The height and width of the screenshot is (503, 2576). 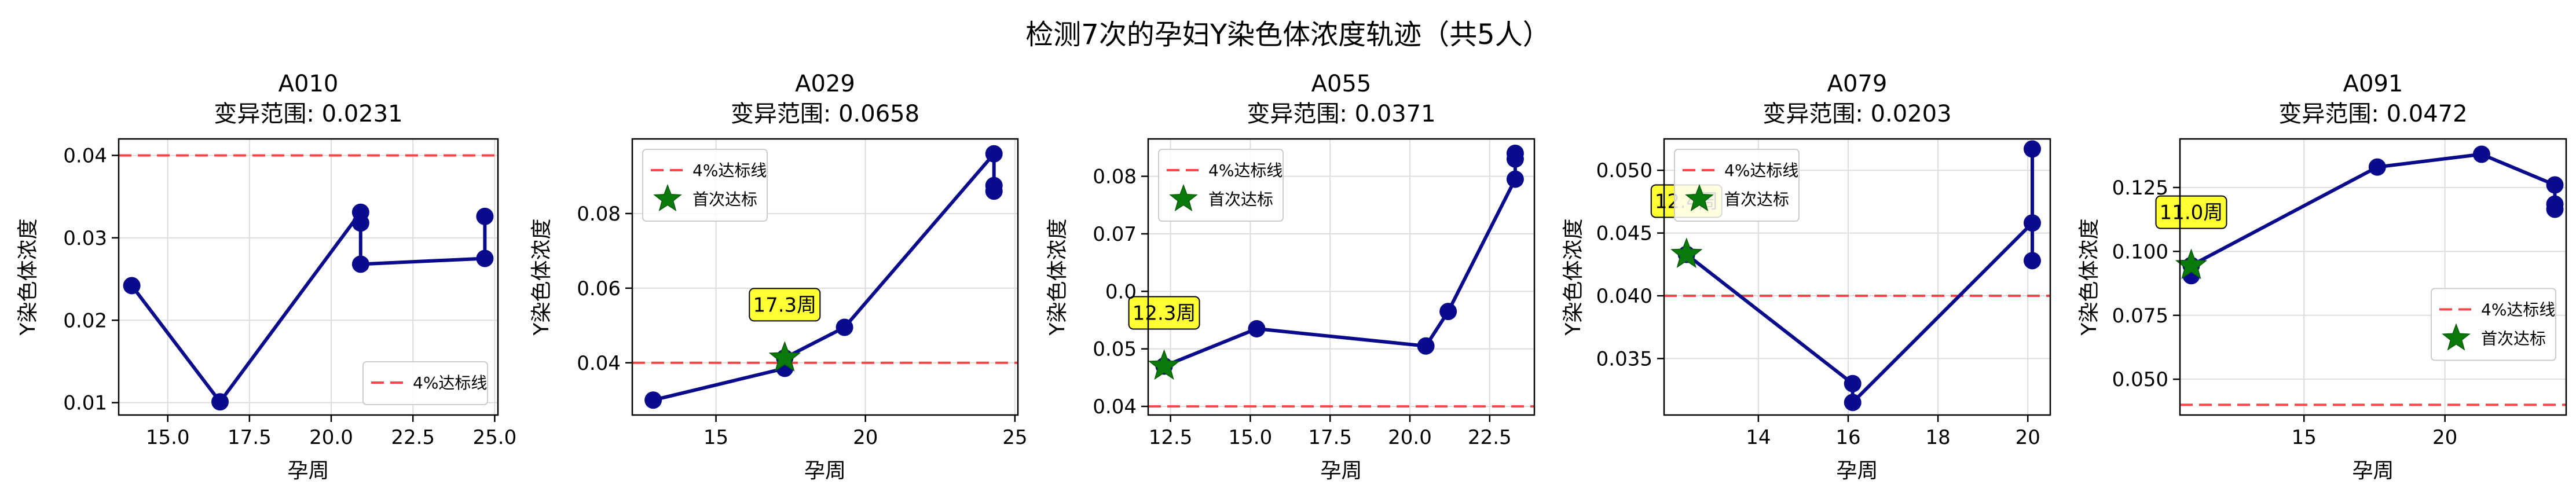 I want to click on y-tick-label: 0.075, so click(x=2140, y=316).